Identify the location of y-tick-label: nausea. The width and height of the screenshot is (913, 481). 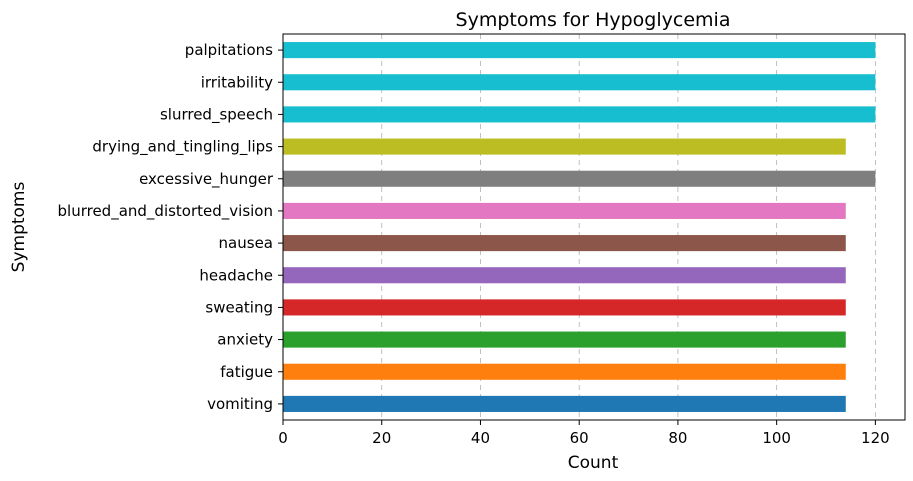
(246, 243).